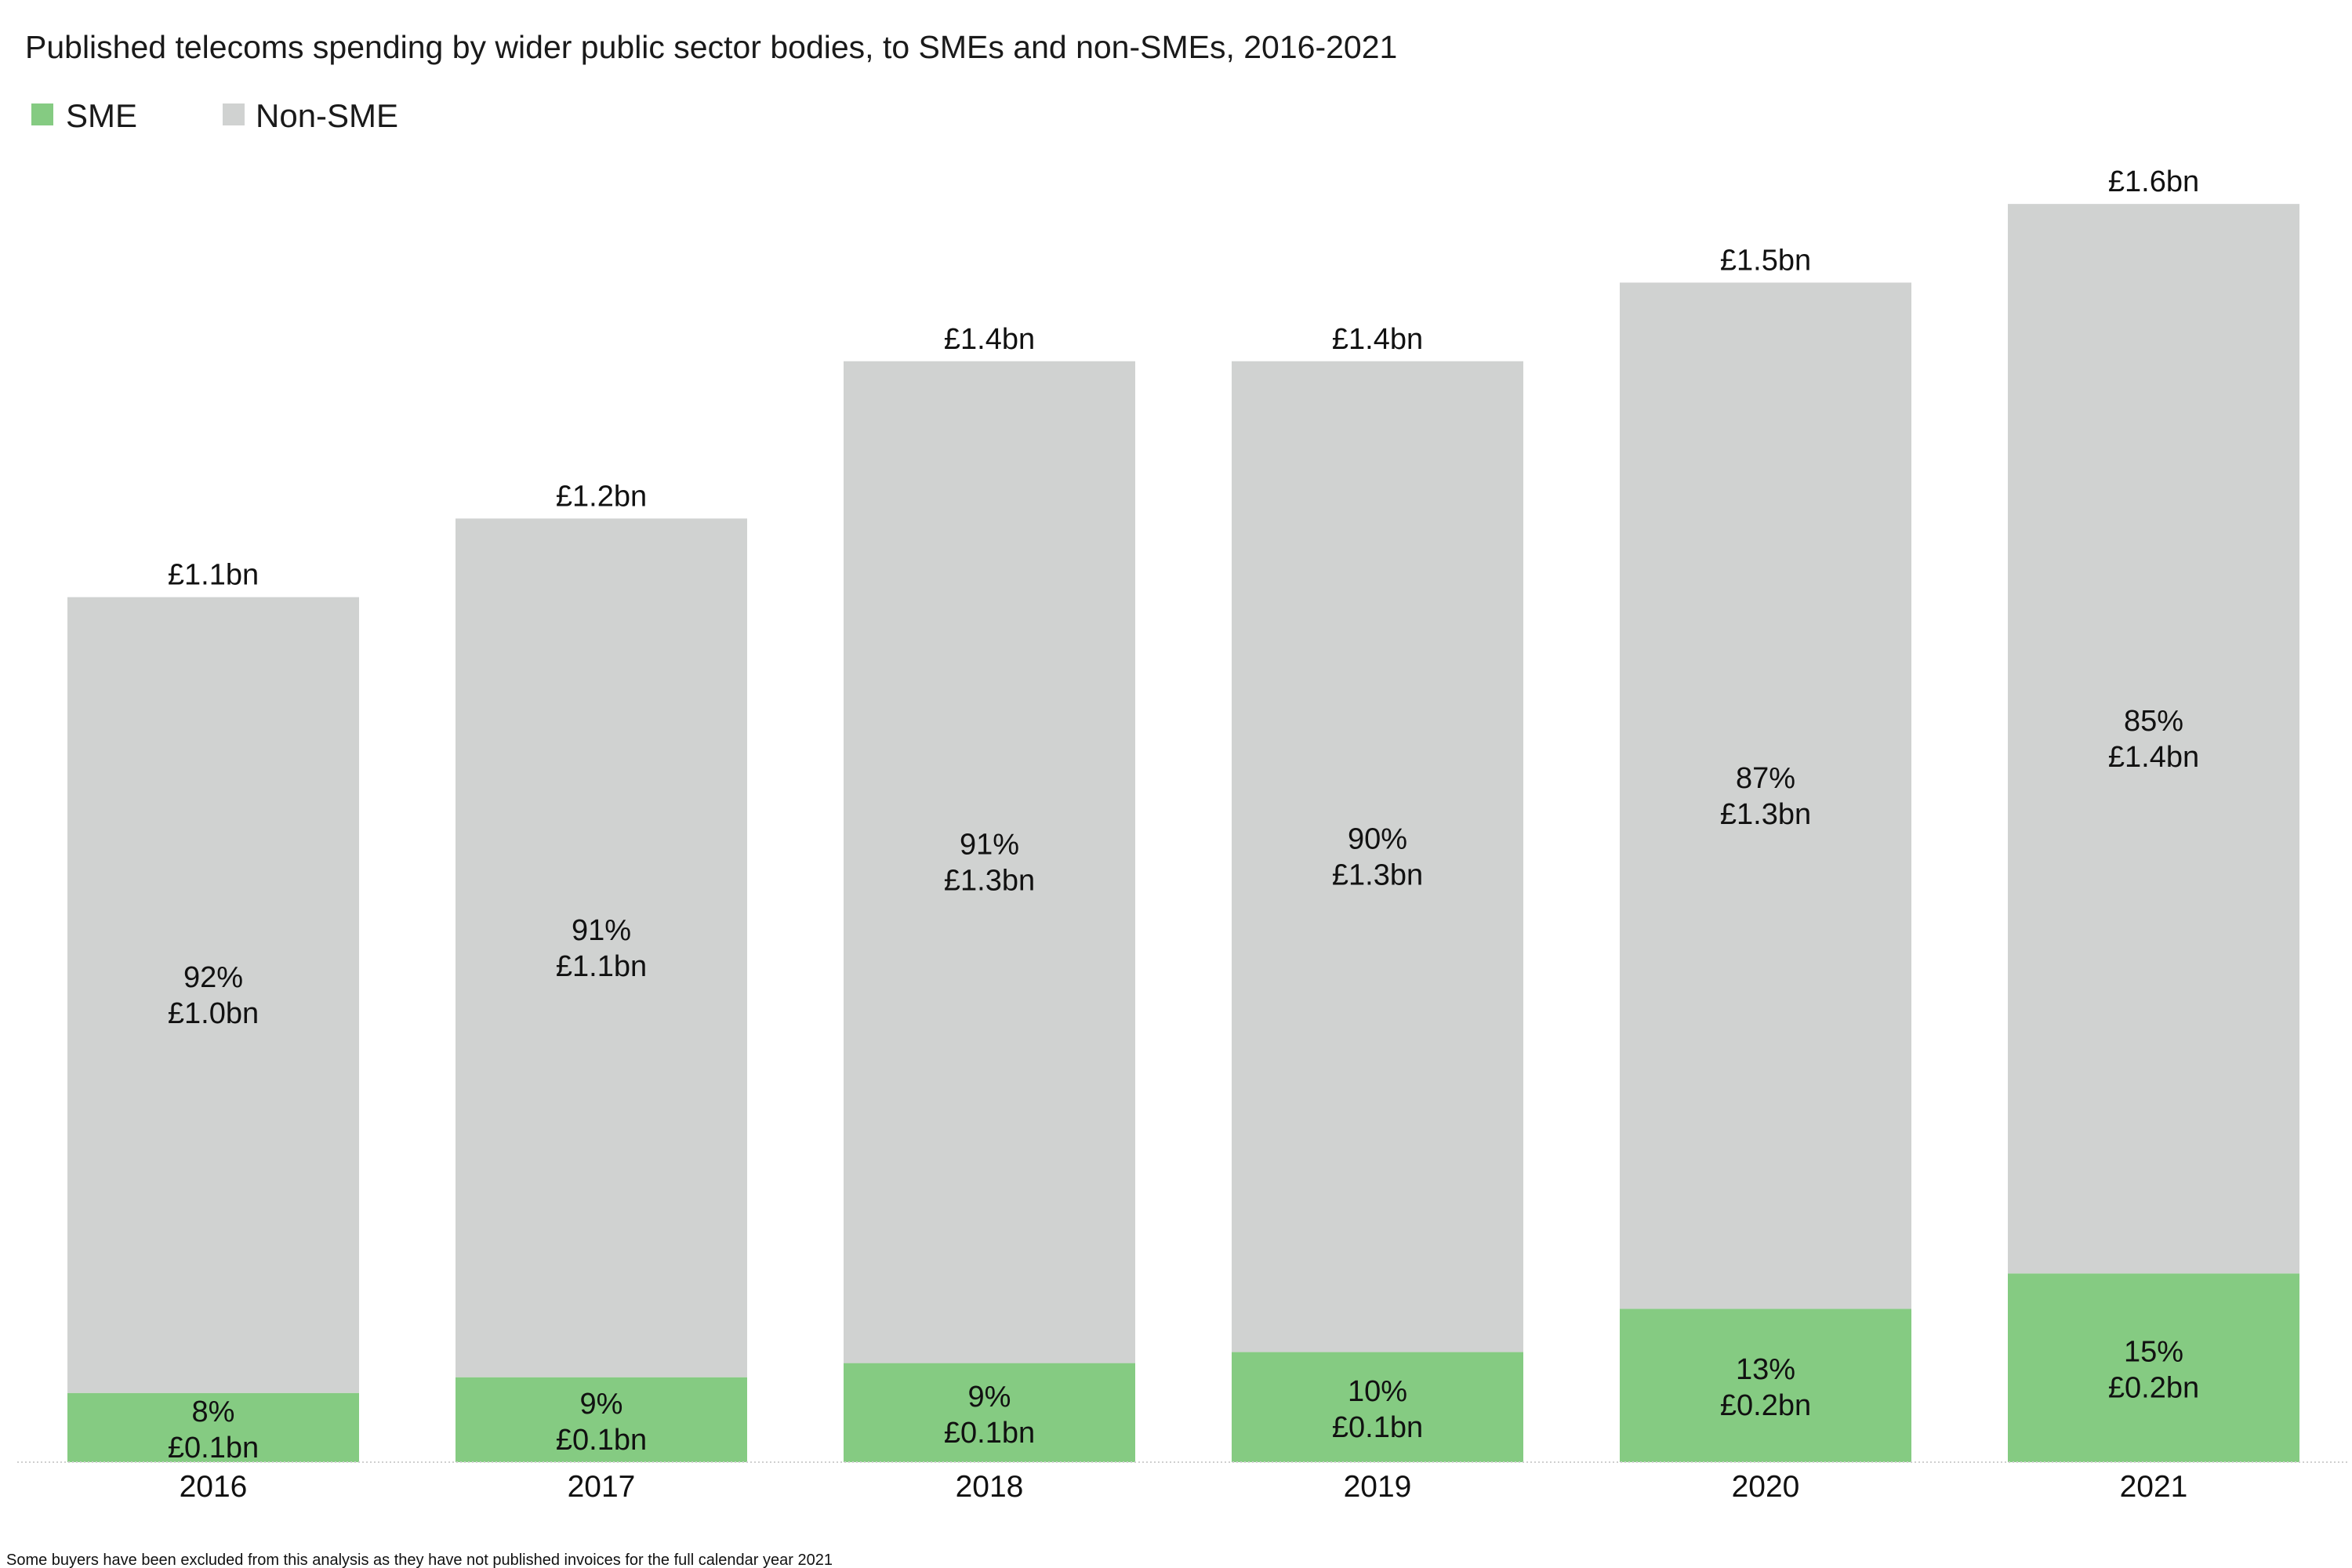 Image resolution: width=2352 pixels, height=1568 pixels. Describe the element at coordinates (213, 575) in the screenshot. I see `total-label-2016: £1.1bn` at that location.